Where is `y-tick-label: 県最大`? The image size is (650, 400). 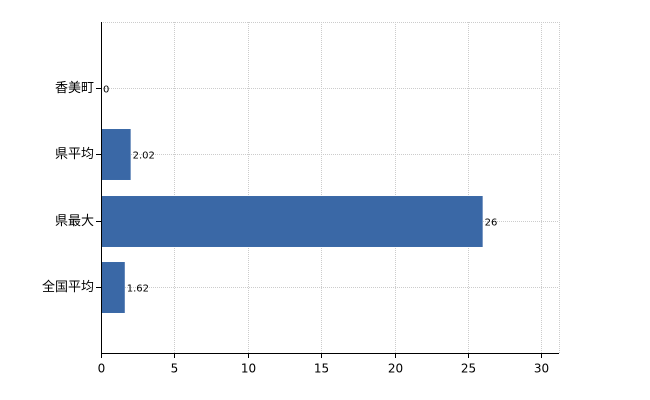 y-tick-label: 県最大 is located at coordinates (74, 221).